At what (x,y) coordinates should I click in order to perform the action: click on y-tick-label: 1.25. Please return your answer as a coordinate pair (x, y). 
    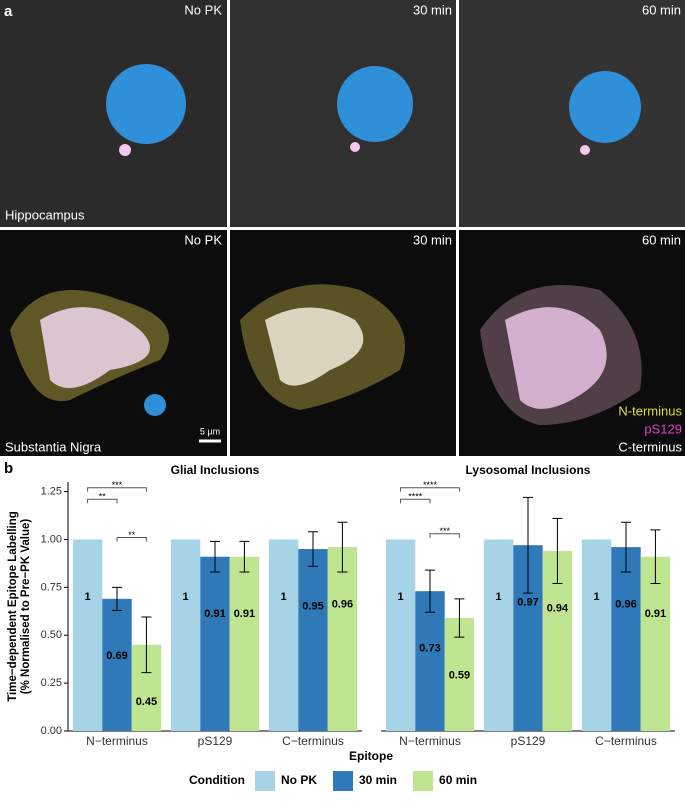
    Looking at the image, I should click on (51, 491).